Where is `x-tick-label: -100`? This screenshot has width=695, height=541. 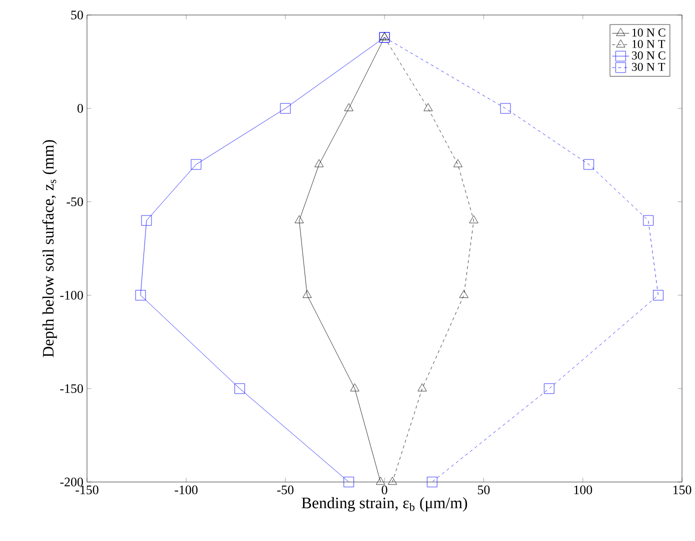
x-tick-label: -100 is located at coordinates (186, 490).